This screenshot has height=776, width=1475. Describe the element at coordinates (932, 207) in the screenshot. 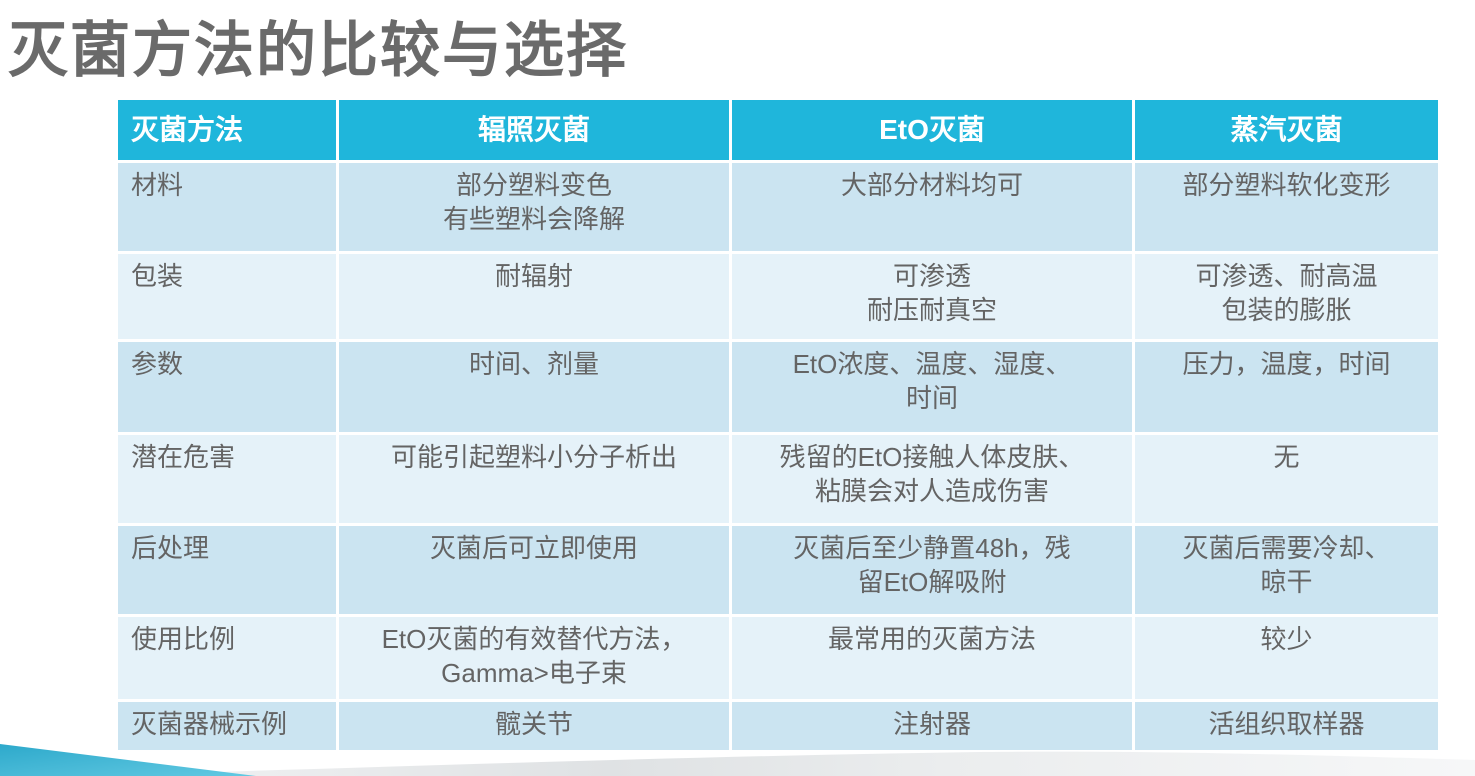

I see `table-cell: 大部分材料均可` at that location.